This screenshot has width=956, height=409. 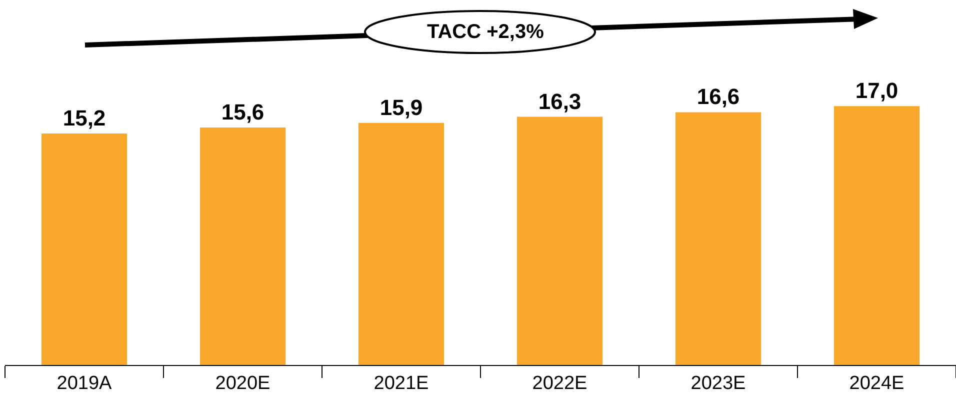 I want to click on x-tick-label: 2019A, so click(x=84, y=383).